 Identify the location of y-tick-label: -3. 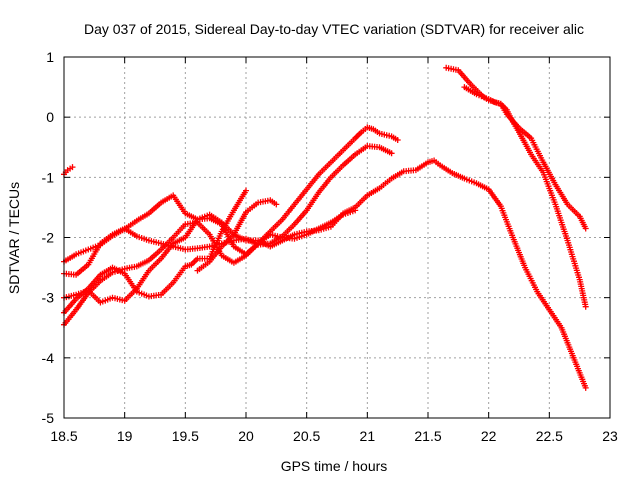
(48, 298).